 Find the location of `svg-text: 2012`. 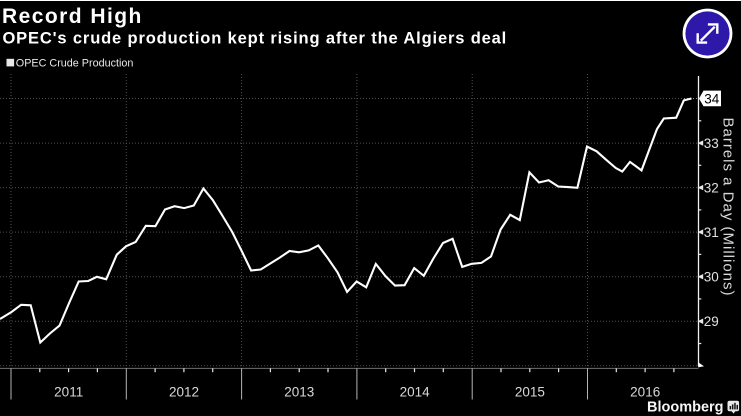

svg-text: 2012 is located at coordinates (184, 392).